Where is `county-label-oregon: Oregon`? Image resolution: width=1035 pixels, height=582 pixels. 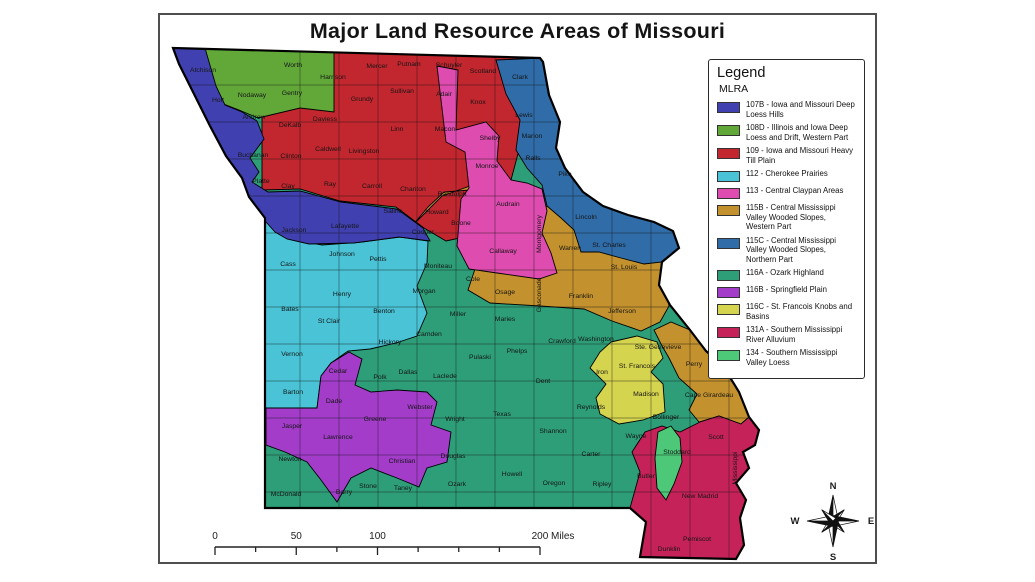
county-label-oregon: Oregon is located at coordinates (554, 483).